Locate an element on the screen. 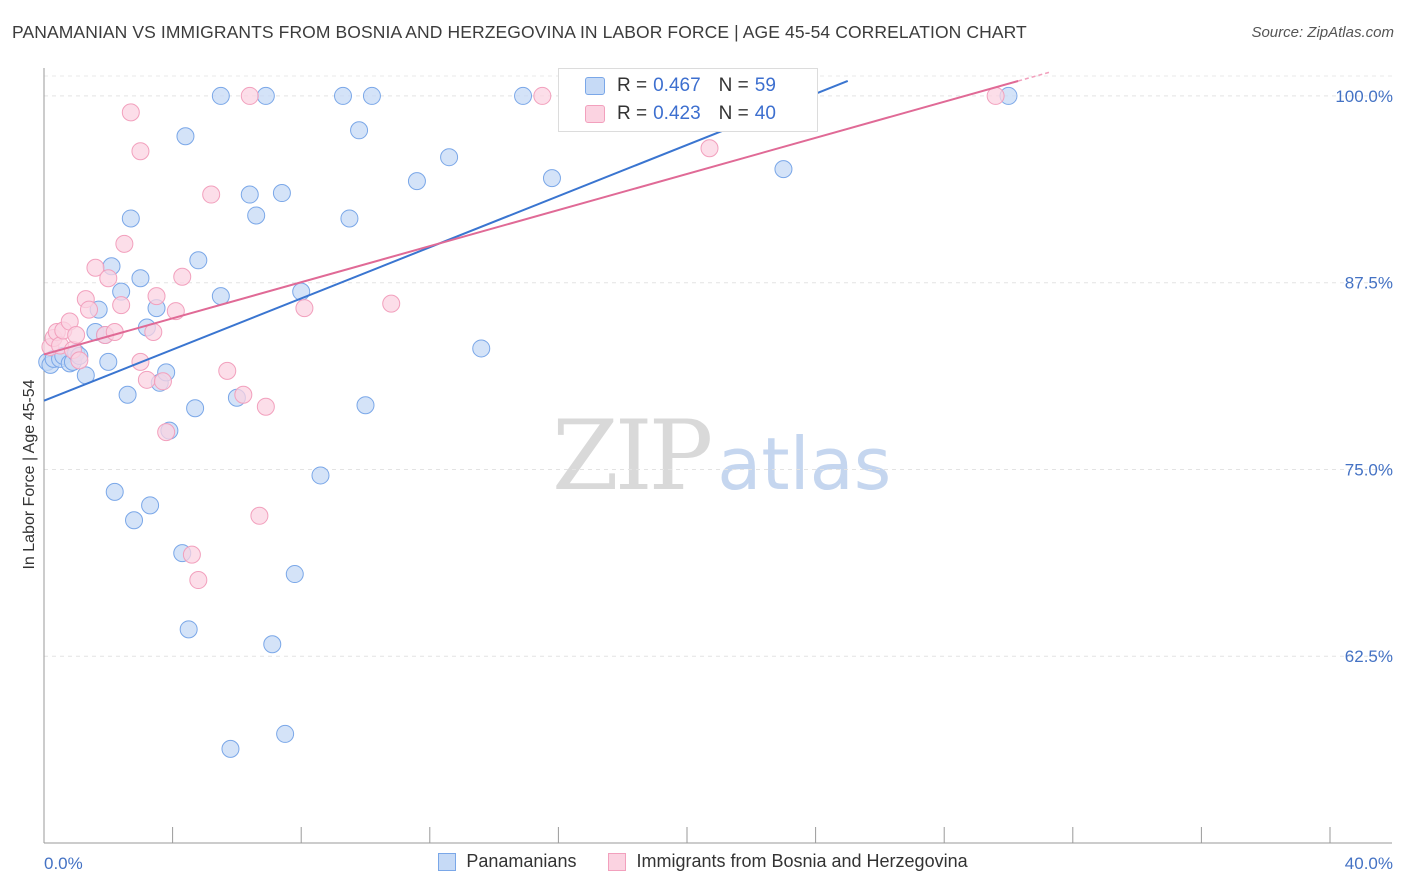 The width and height of the screenshot is (1406, 892). watermark-atlas: atlas is located at coordinates (804, 464).